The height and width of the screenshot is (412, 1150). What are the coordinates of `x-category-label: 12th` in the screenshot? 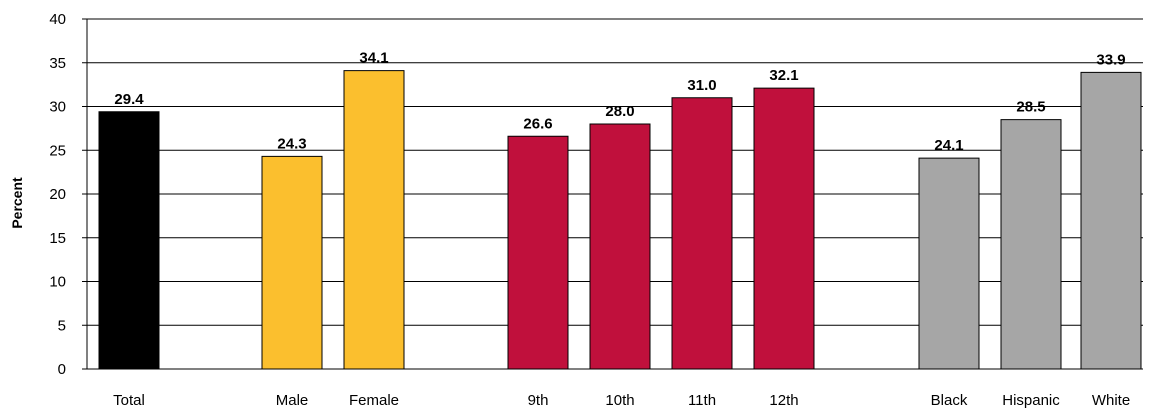 It's located at (783, 400).